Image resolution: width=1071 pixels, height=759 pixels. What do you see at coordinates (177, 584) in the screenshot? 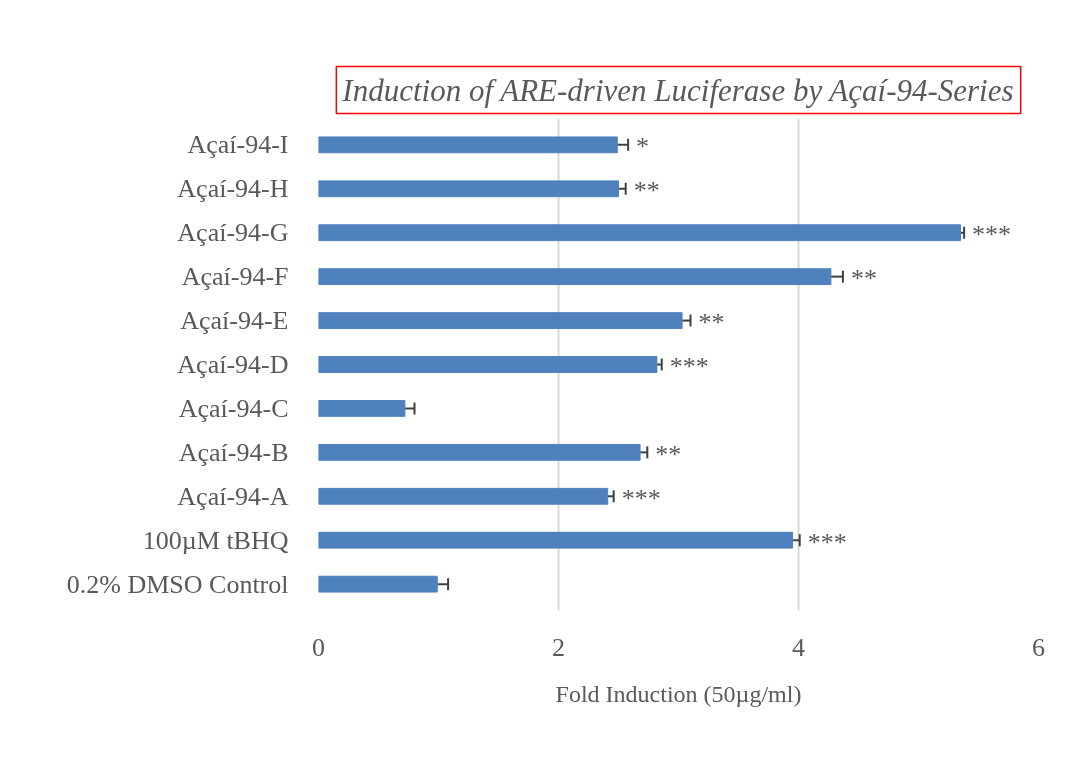
I see `y-tick-label: 0.2% DMSO Control` at bounding box center [177, 584].